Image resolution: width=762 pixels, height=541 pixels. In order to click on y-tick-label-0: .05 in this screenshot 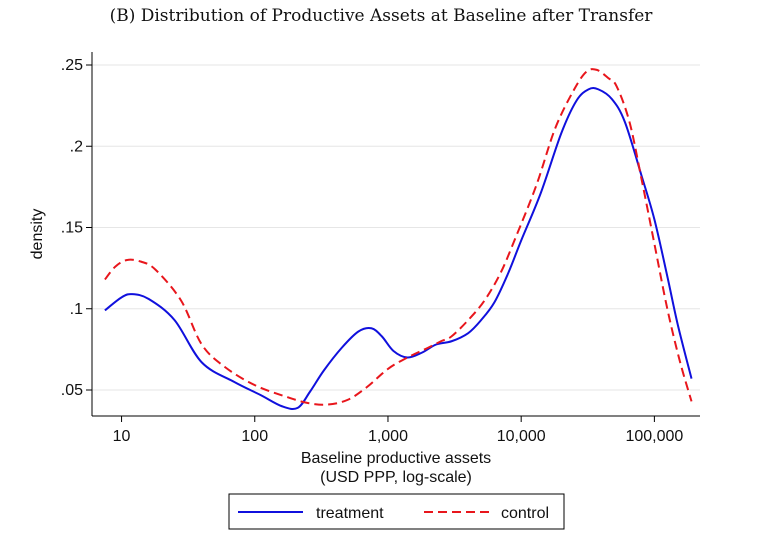, I will do `click(72, 390)`.